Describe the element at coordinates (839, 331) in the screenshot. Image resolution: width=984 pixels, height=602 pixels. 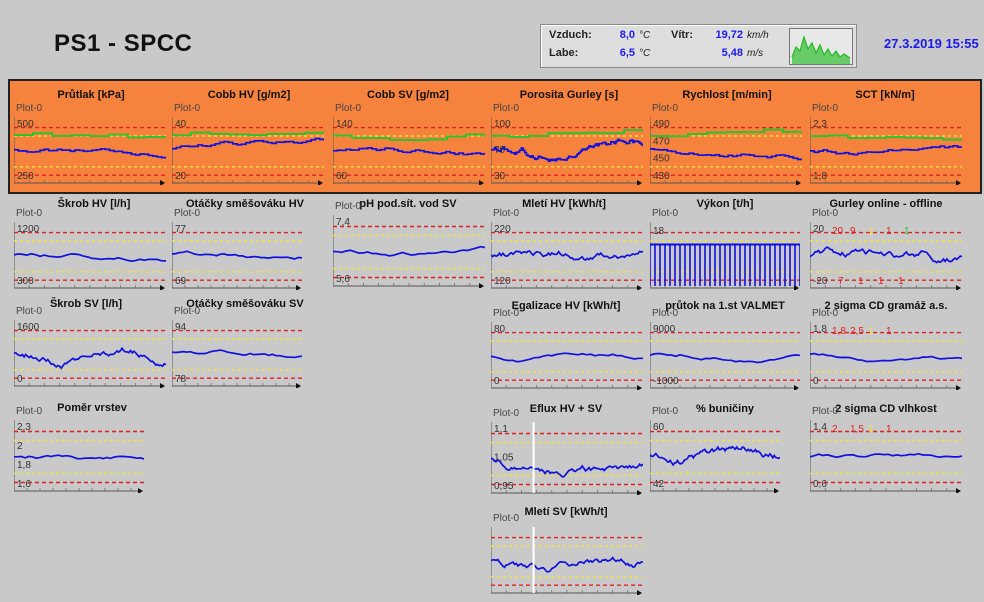
I see `grade-marker: 1,8` at that location.